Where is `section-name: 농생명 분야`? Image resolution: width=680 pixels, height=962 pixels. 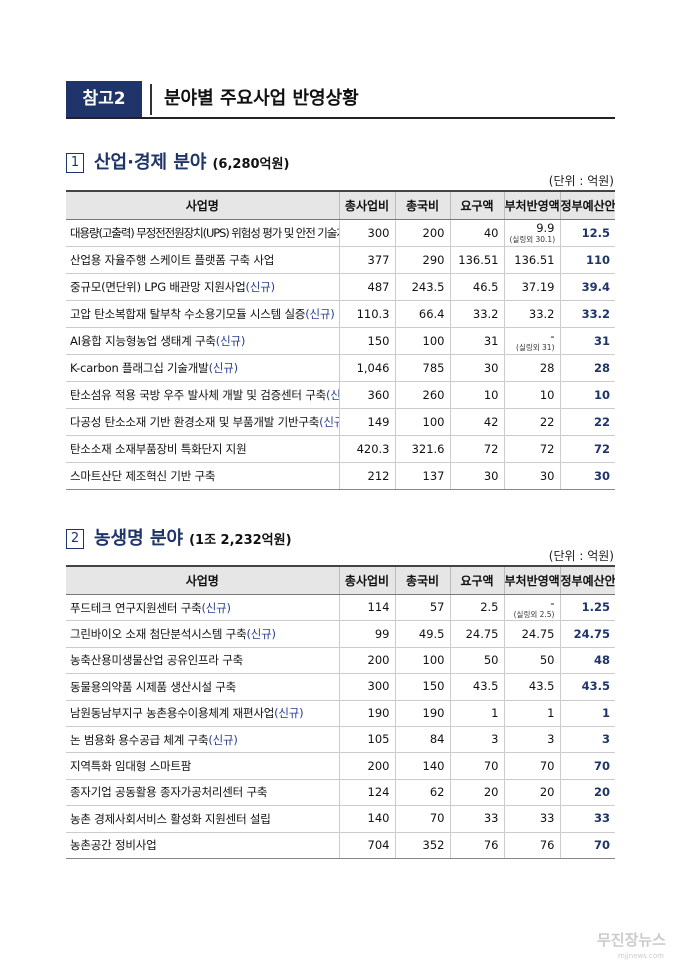 section-name: 농생명 분야 is located at coordinates (139, 538).